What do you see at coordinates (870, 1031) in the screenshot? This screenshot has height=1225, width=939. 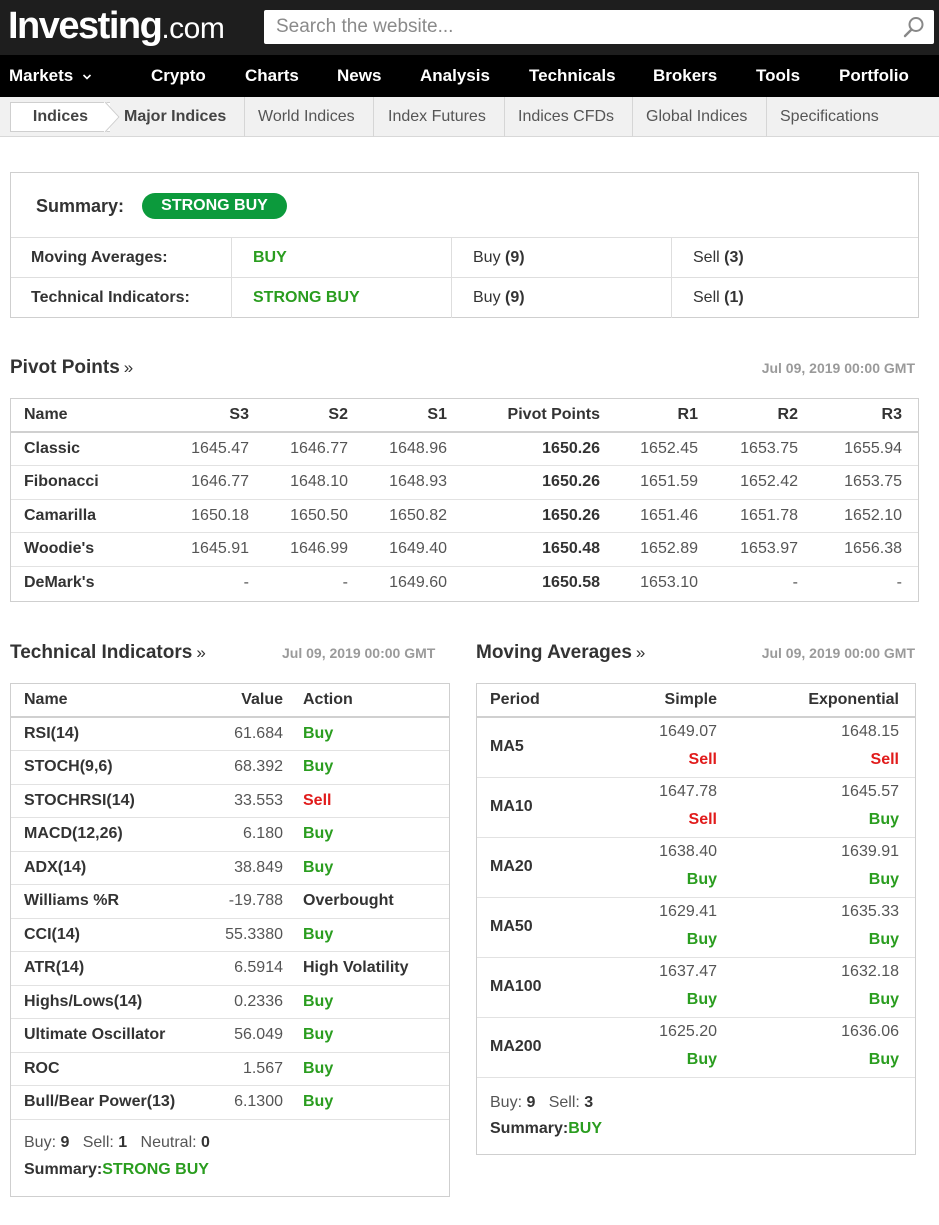 I see `ma-value: 1636.06` at bounding box center [870, 1031].